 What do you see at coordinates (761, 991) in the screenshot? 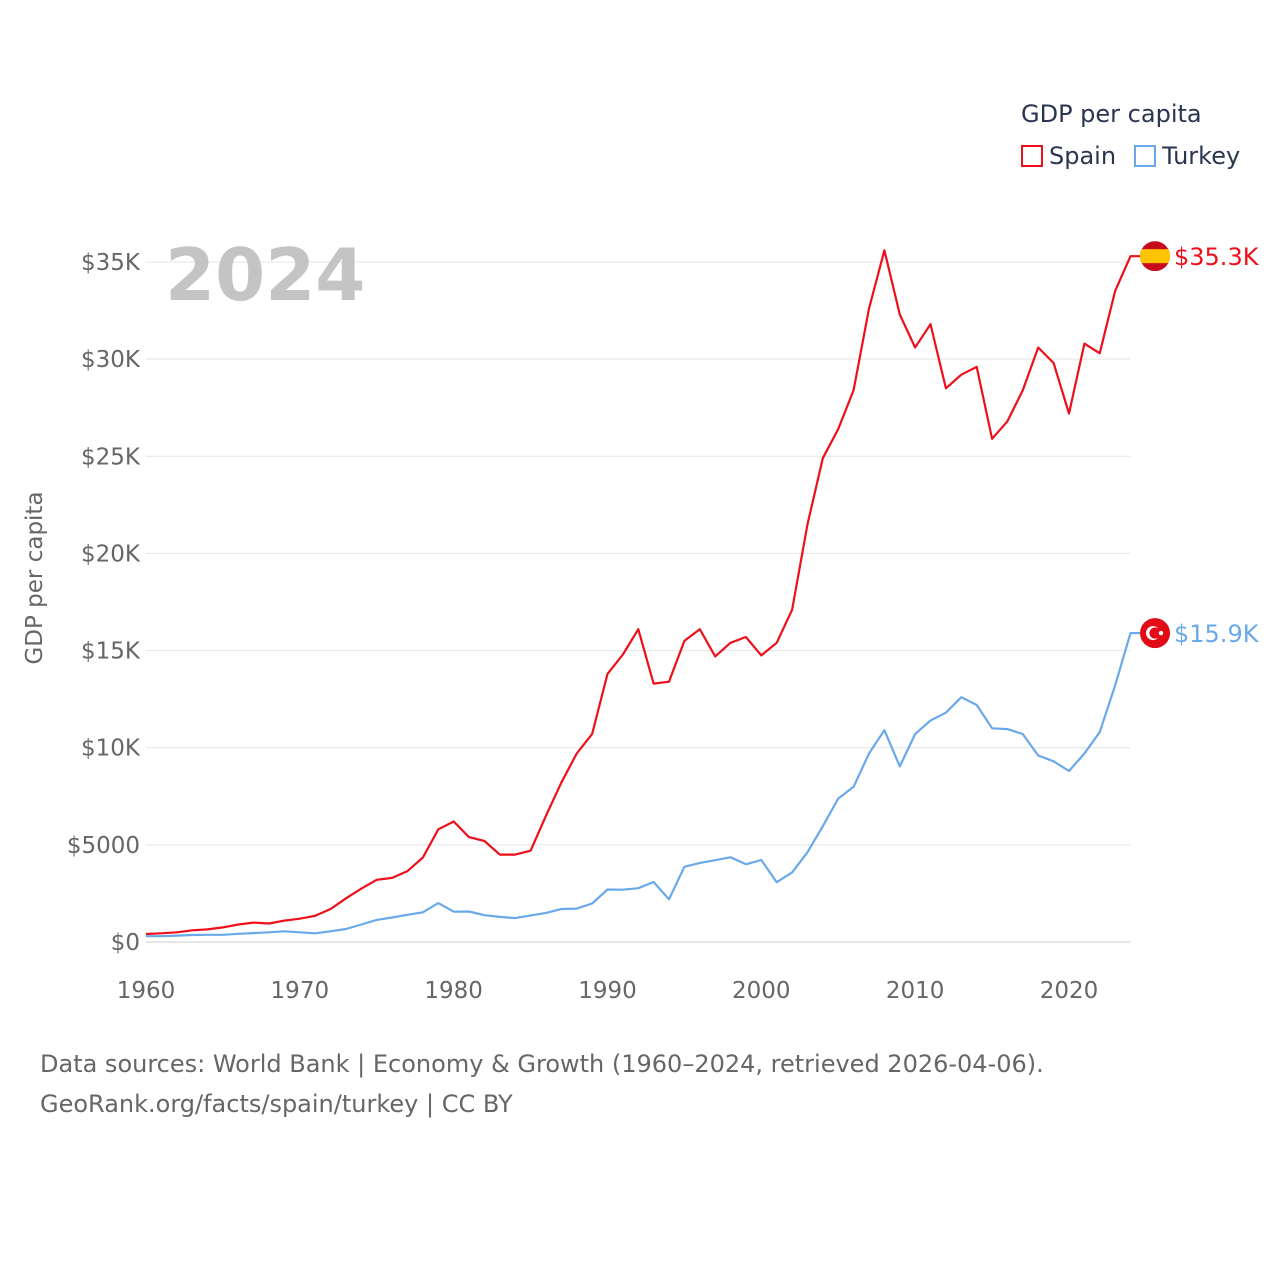
I see `x-tick-label: 2000` at bounding box center [761, 991].